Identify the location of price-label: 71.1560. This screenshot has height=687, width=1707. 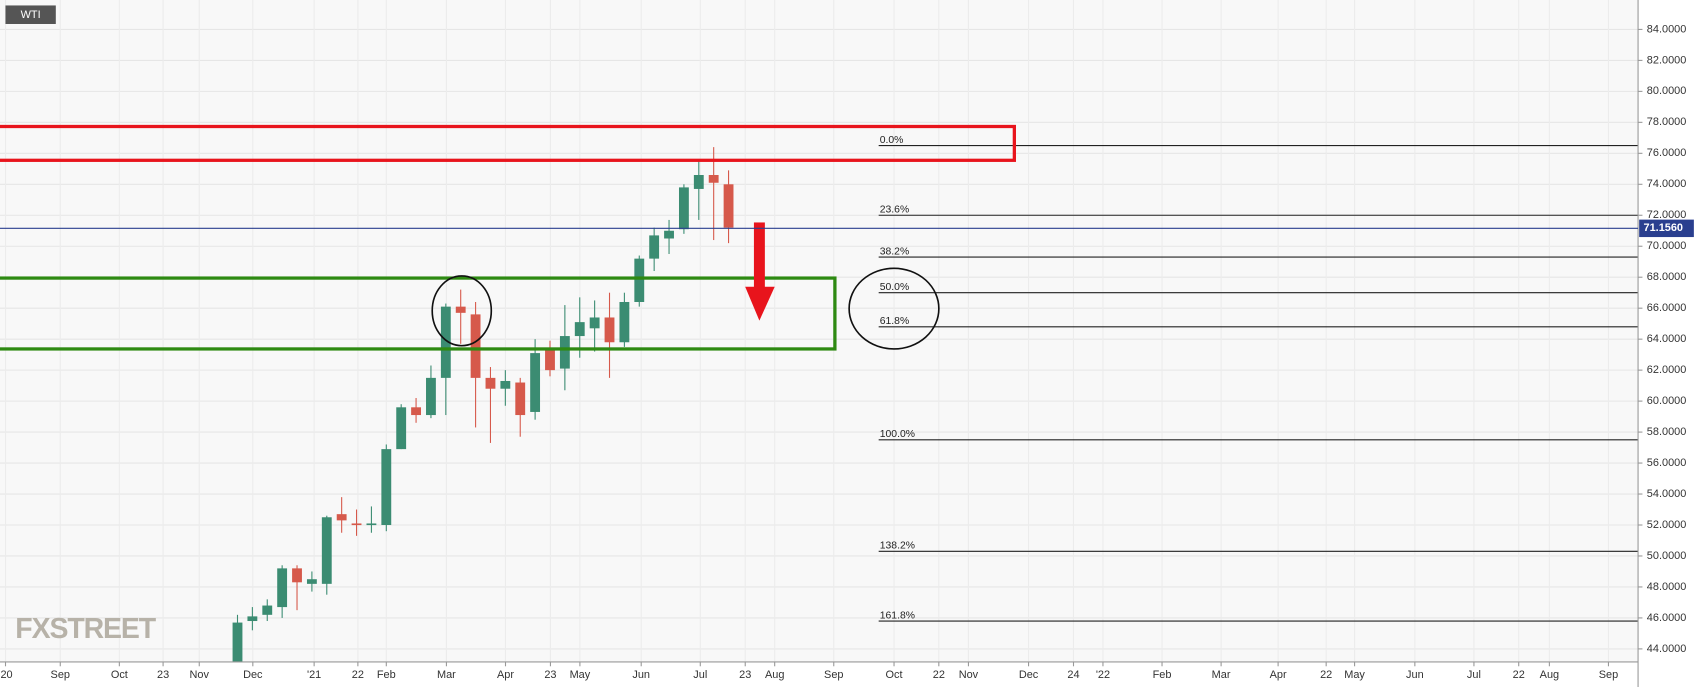
(1664, 228).